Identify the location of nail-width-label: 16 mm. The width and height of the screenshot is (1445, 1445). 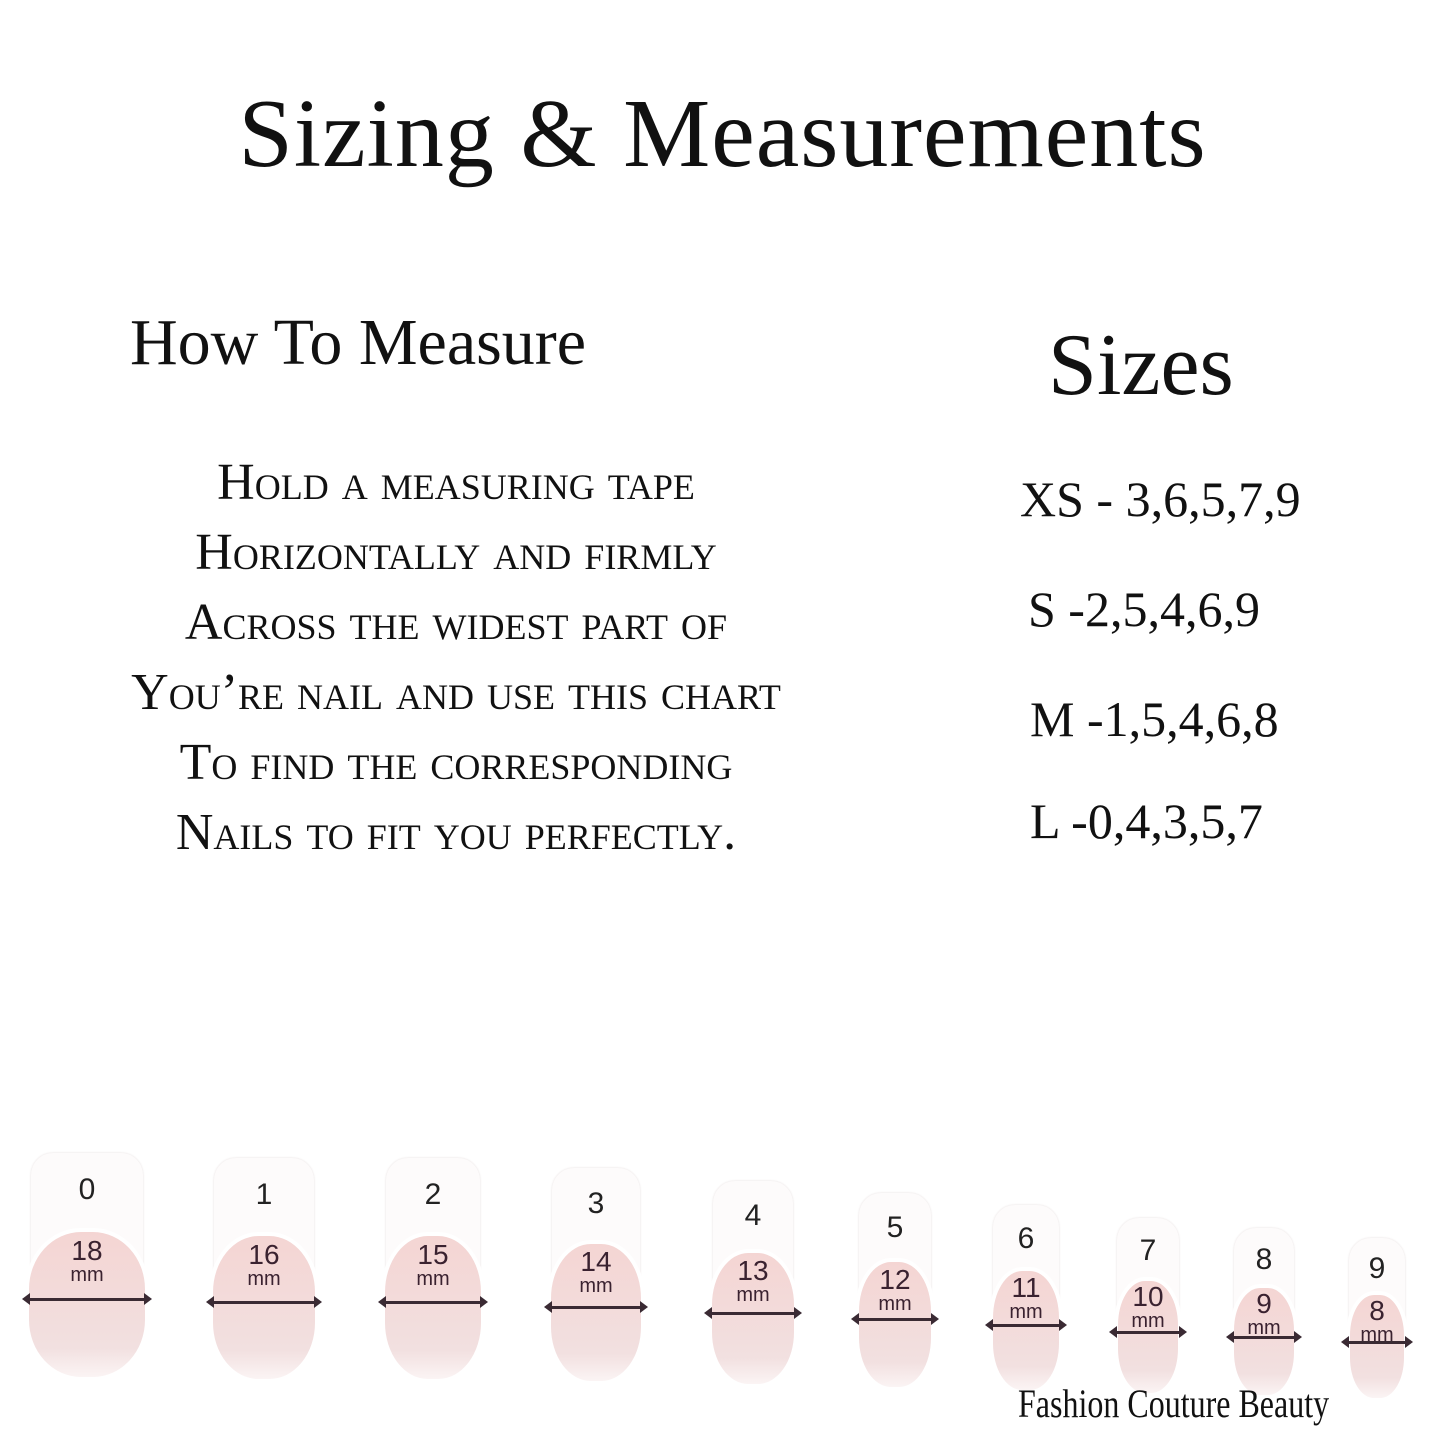
(264, 1264).